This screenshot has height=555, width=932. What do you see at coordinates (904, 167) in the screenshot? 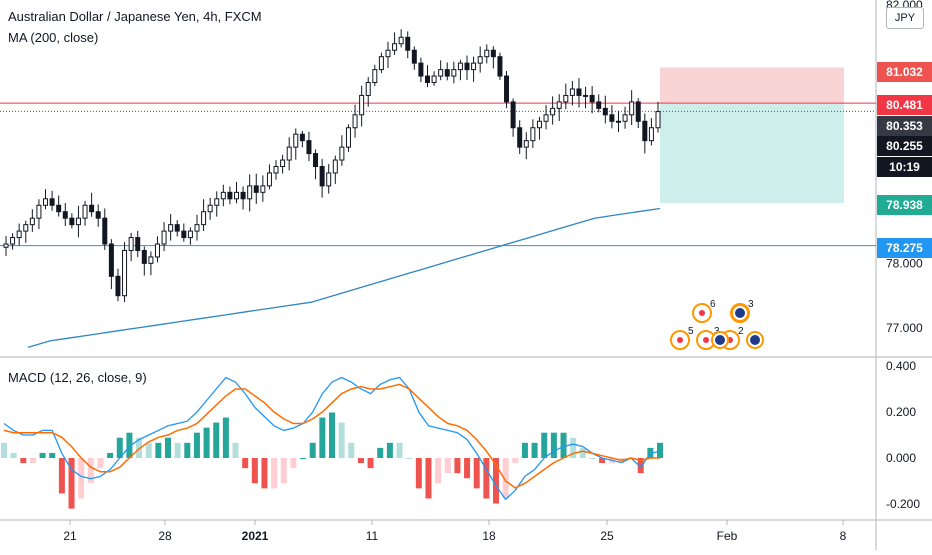
I see `countdown-tag: 10:19` at bounding box center [904, 167].